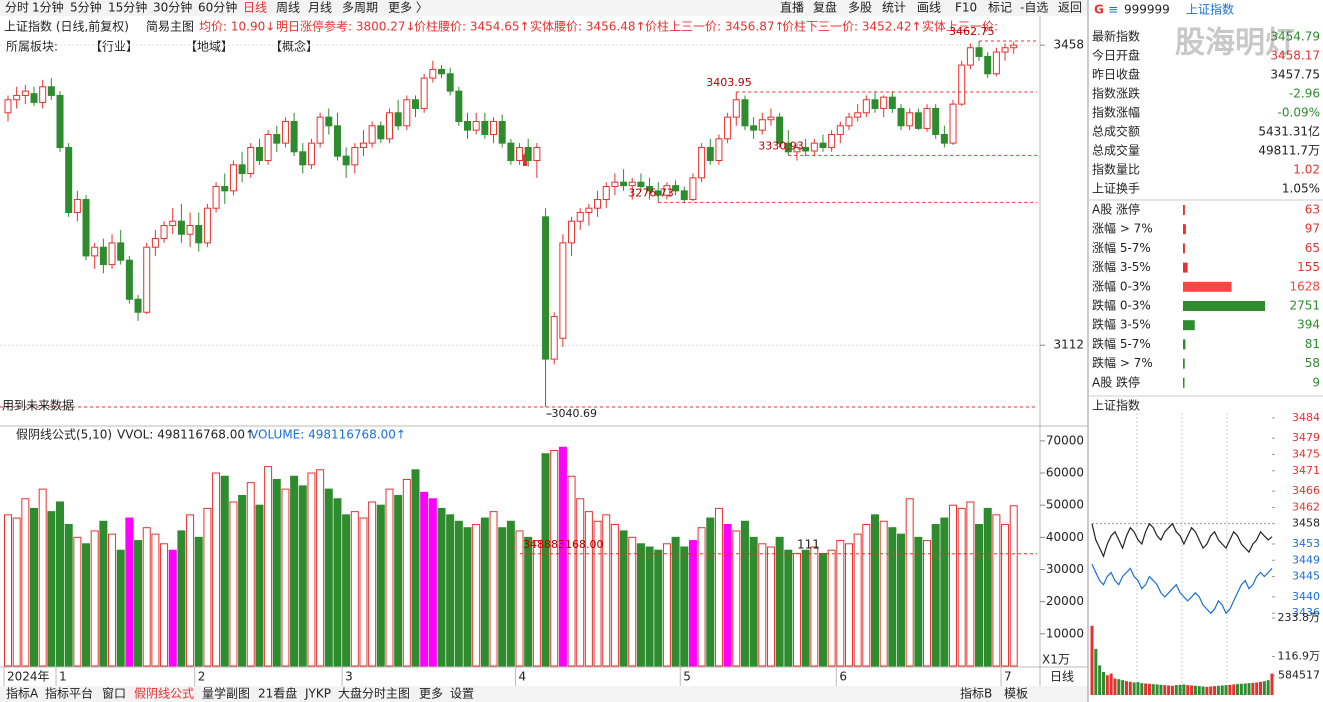 This screenshot has width=1323, height=702. Describe the element at coordinates (894, 8) in the screenshot. I see `tool-button: 统计` at that location.